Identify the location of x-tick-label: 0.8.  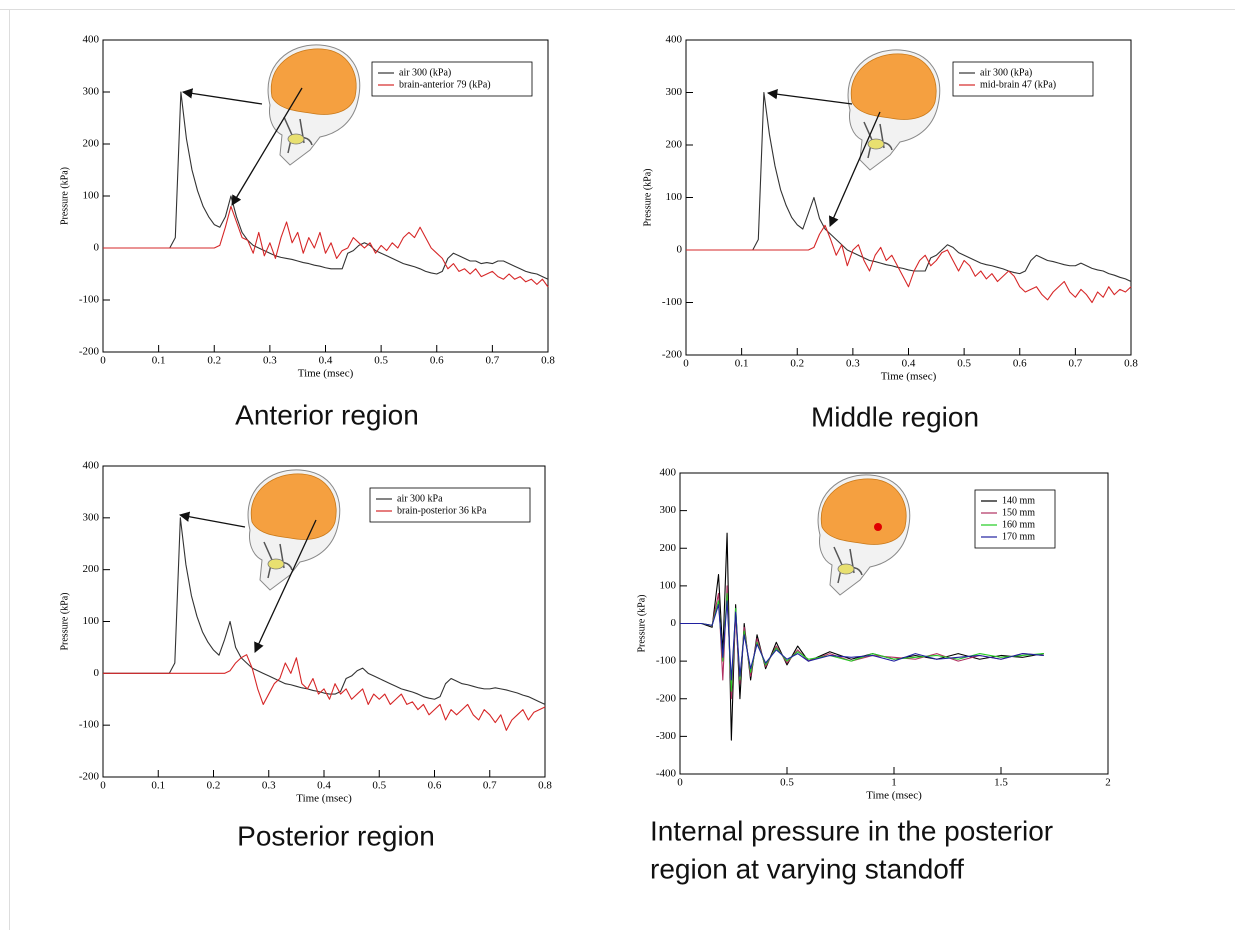
(548, 361).